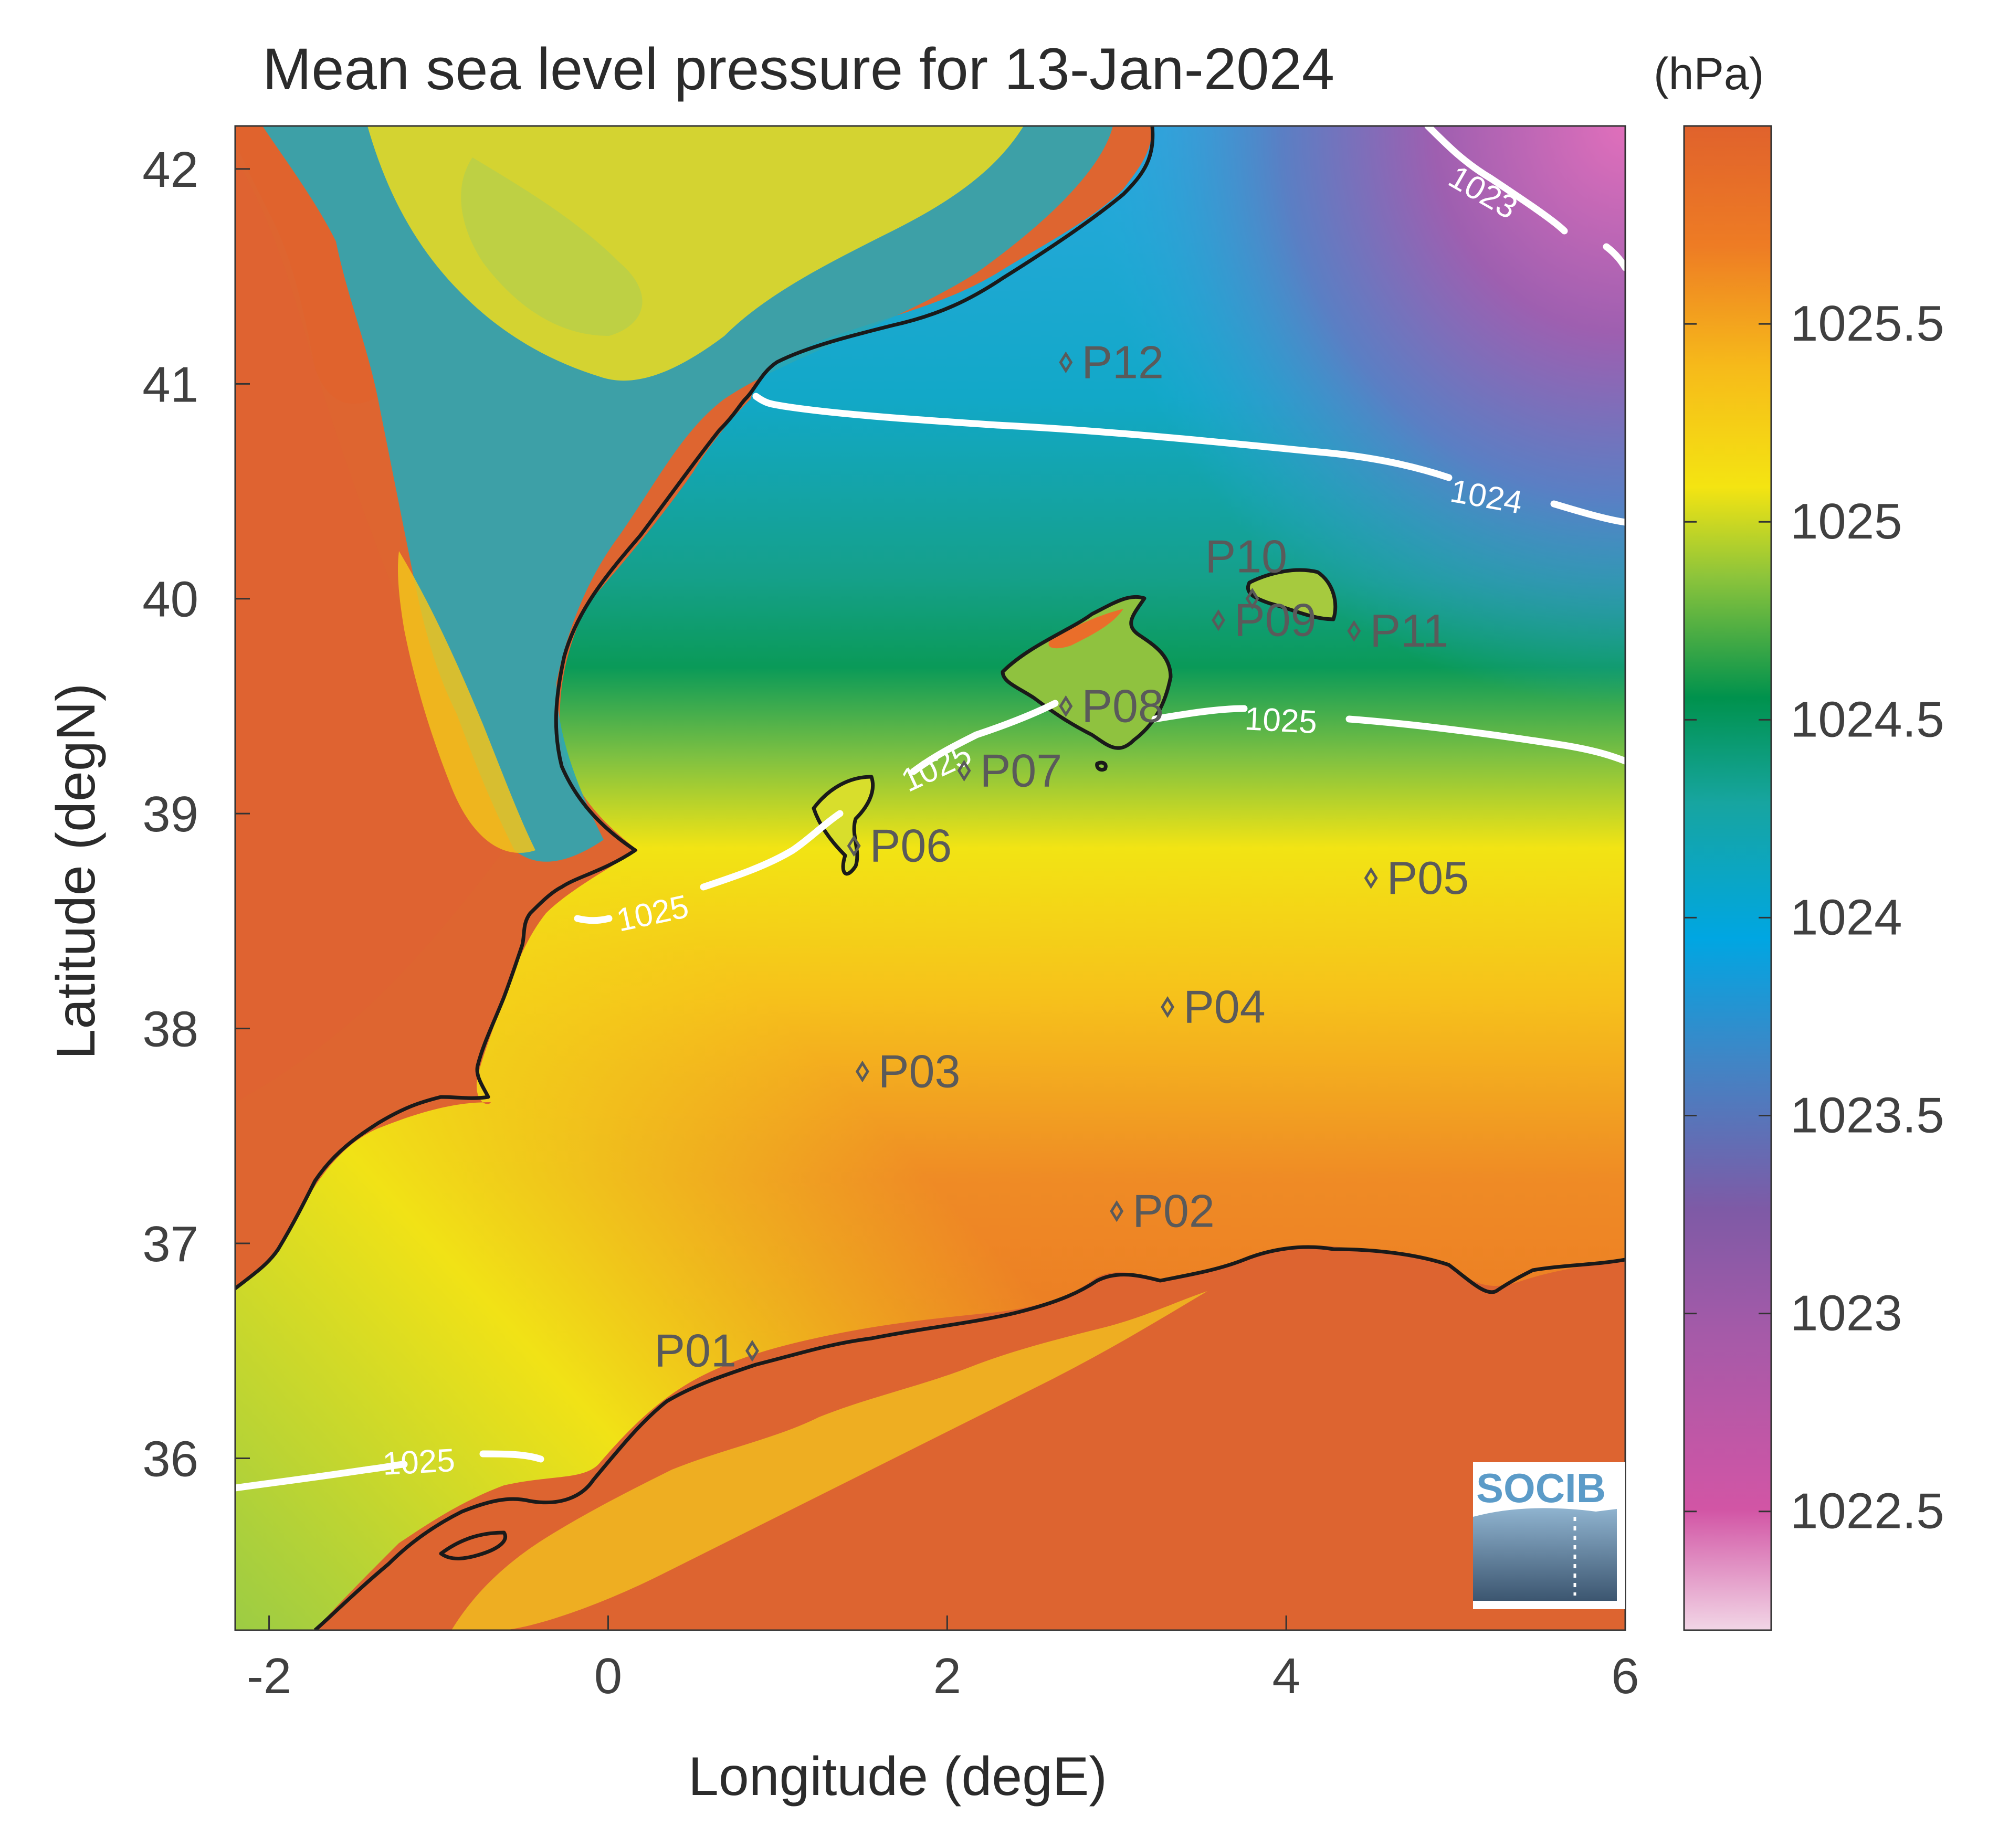 The width and height of the screenshot is (2009, 1848). What do you see at coordinates (419, 1462) in the screenshot?
I see `contour-label-1025-south: 1025` at bounding box center [419, 1462].